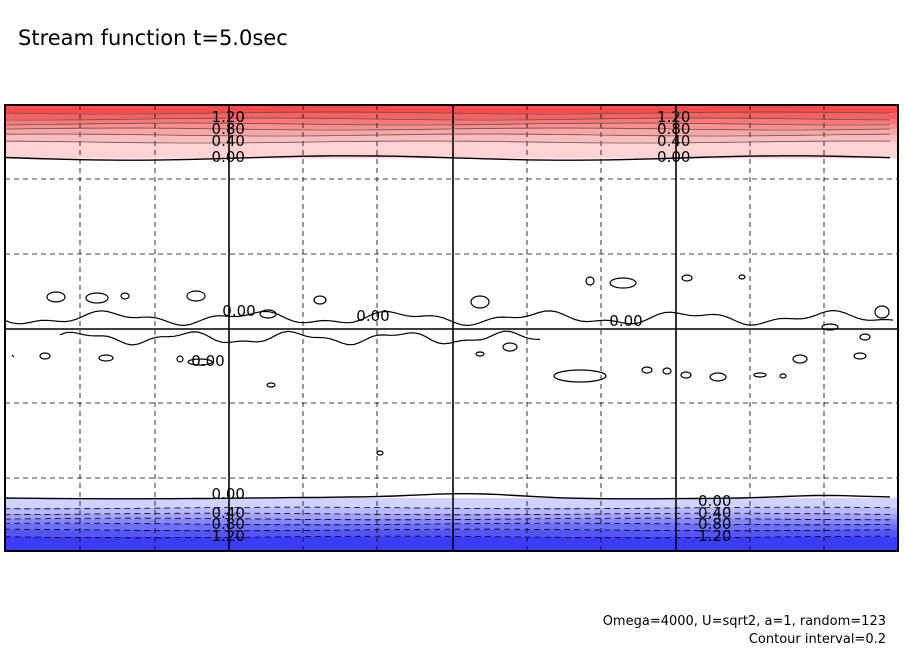 The height and width of the screenshot is (654, 904). I want to click on footnote-parameters: Omega=4000, U=sqrt2, a=1, random=123, so click(744, 621).